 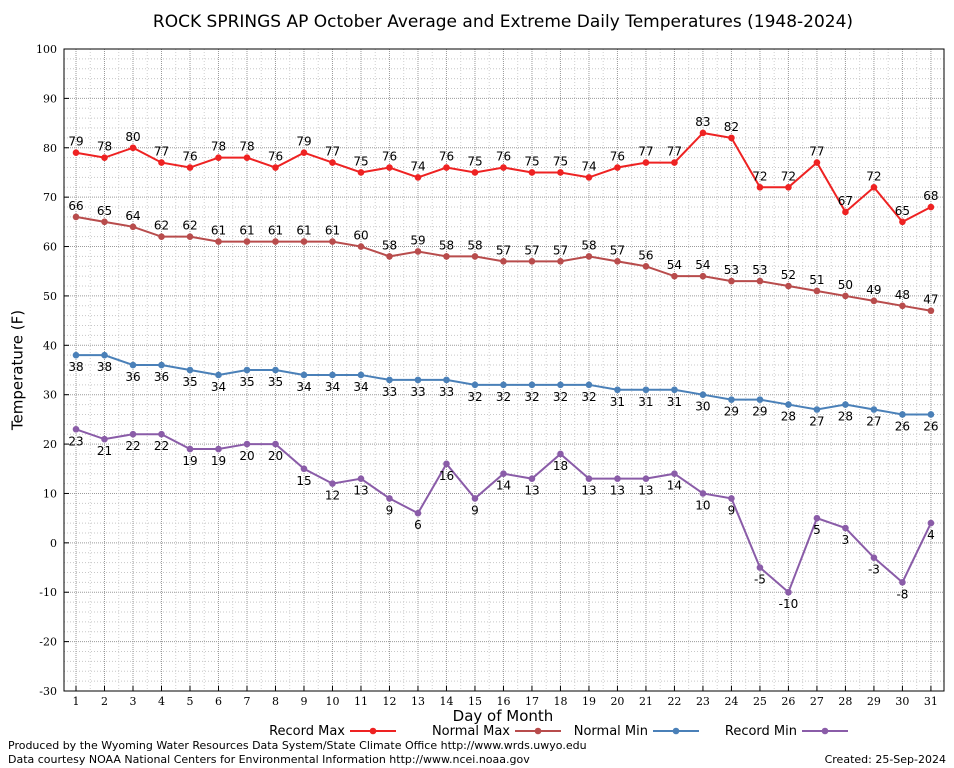 I want to click on data-label: 29, so click(x=759, y=412).